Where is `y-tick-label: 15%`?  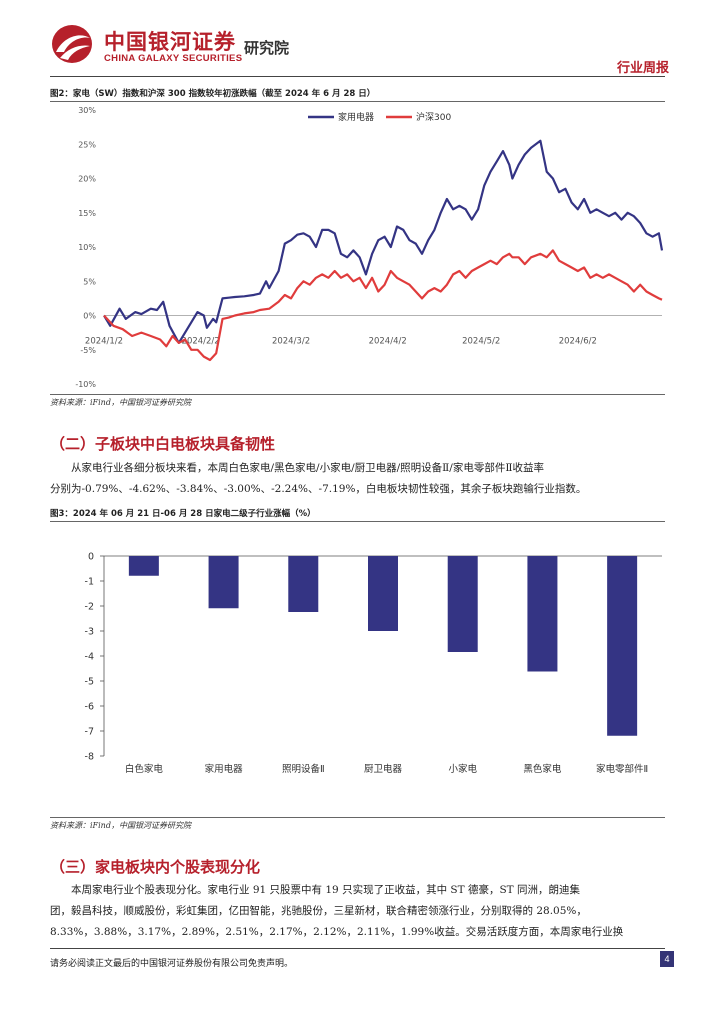
y-tick-label: 15% is located at coordinates (87, 213).